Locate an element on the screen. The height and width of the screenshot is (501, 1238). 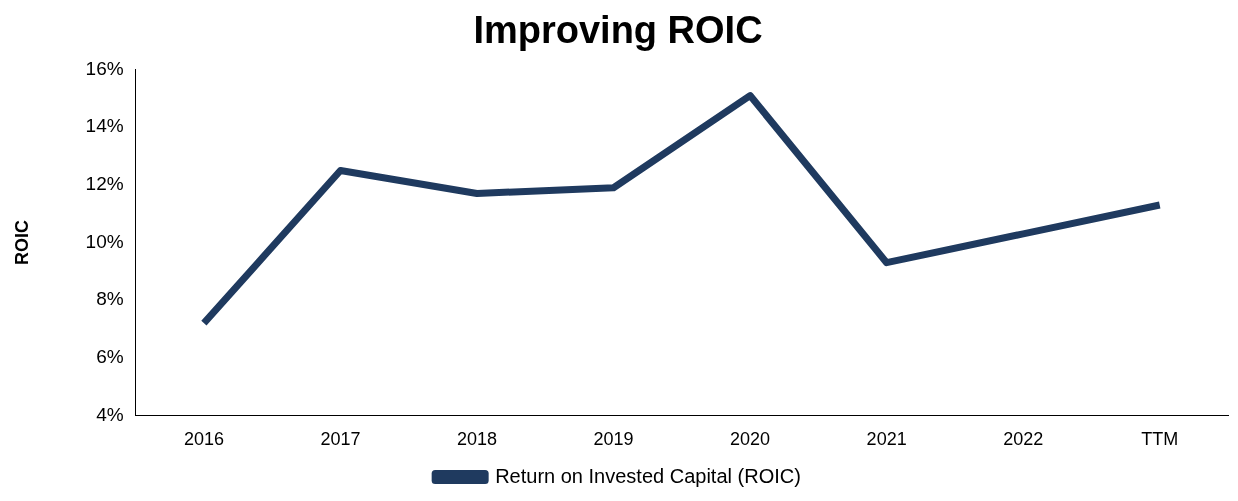
y-tick-label: 12% is located at coordinates (104, 184).